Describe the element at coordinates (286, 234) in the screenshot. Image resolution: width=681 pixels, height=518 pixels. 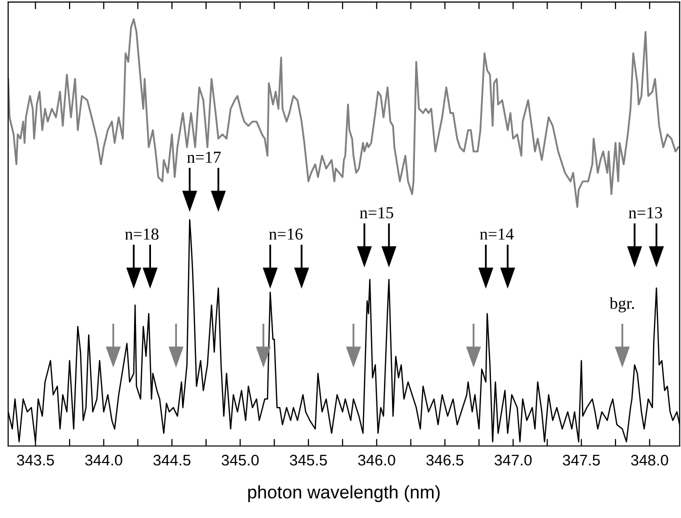
I see `annotation: n=16` at that location.